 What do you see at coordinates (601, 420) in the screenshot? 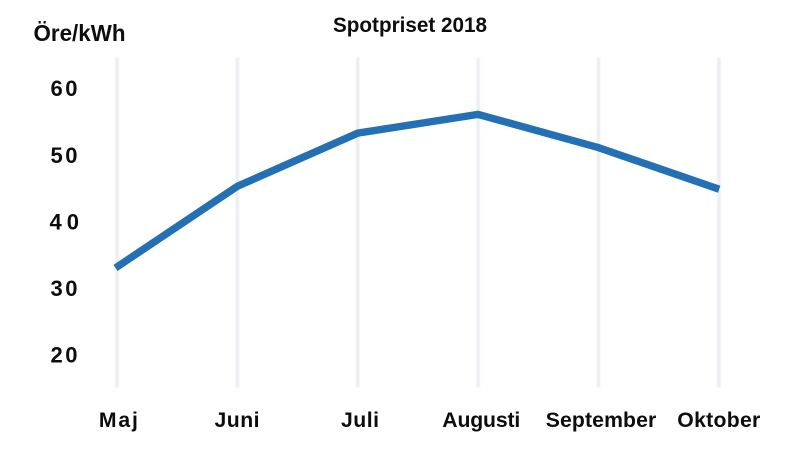
I see `svg-text: September` at bounding box center [601, 420].